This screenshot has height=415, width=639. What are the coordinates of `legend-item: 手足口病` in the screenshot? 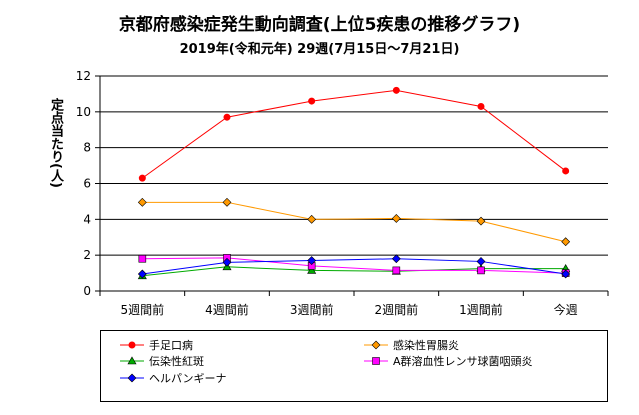 It's located at (156, 345).